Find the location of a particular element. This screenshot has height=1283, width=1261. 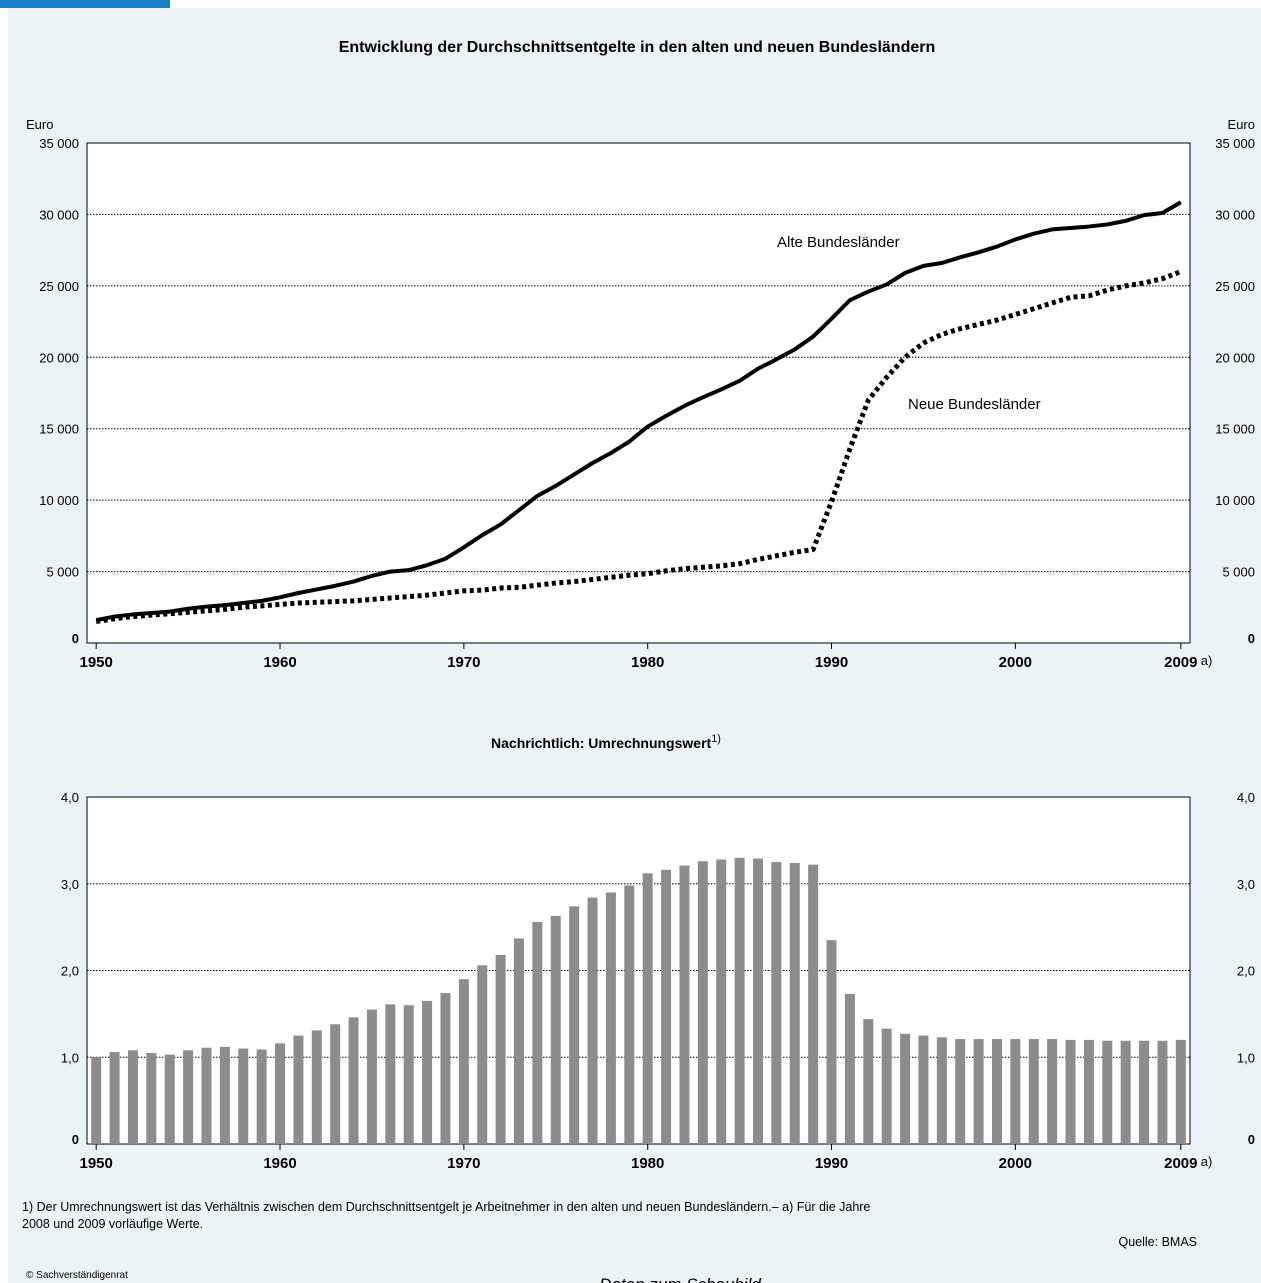

title-text: Nachrichtlich: Umrechnungswert is located at coordinates (601, 743).